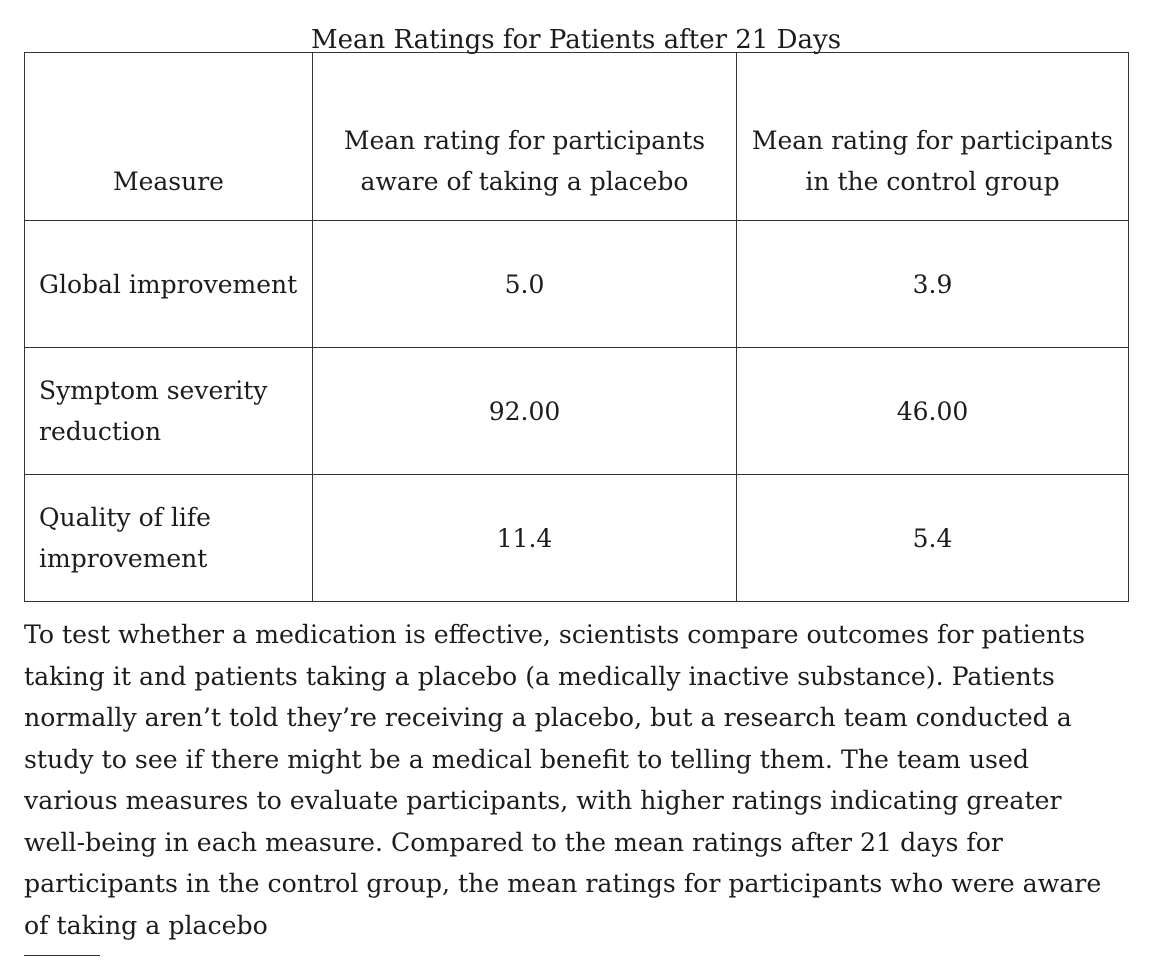  I want to click on table-row: Symptom severity reduction 92.00 46.00, so click(576, 411).